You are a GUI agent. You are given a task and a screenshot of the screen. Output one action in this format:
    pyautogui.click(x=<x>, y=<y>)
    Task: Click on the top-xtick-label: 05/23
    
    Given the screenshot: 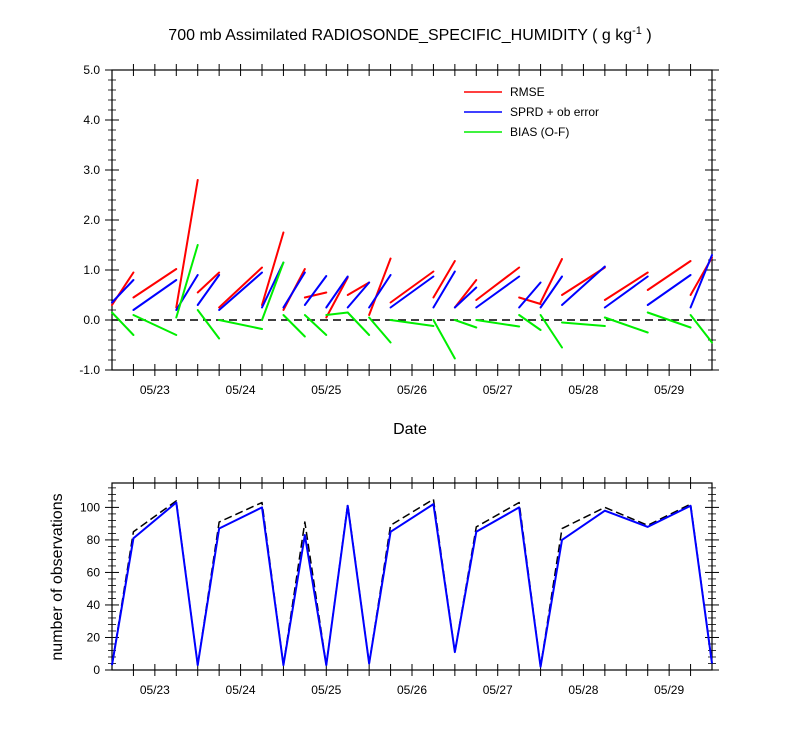 What is the action you would take?
    pyautogui.click(x=155, y=390)
    